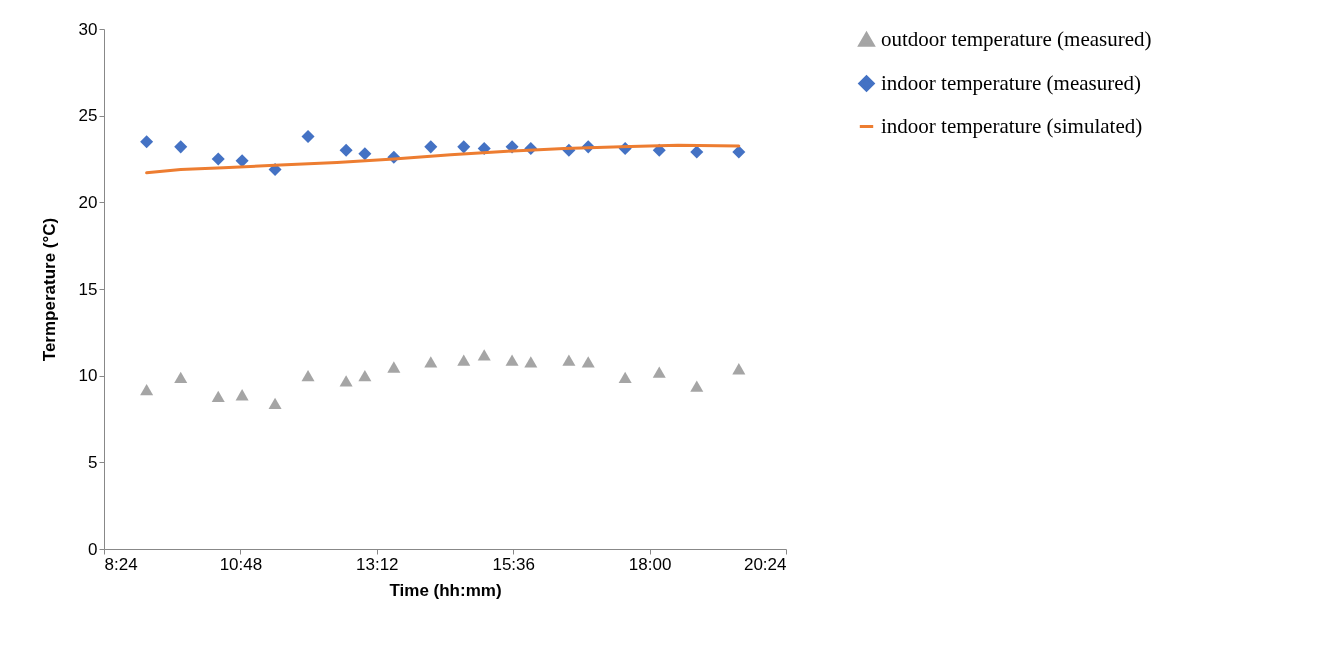 This screenshot has height=672, width=1322. Describe the element at coordinates (49, 289) in the screenshot. I see `y-axis-title: Termperature (°C)` at that location.